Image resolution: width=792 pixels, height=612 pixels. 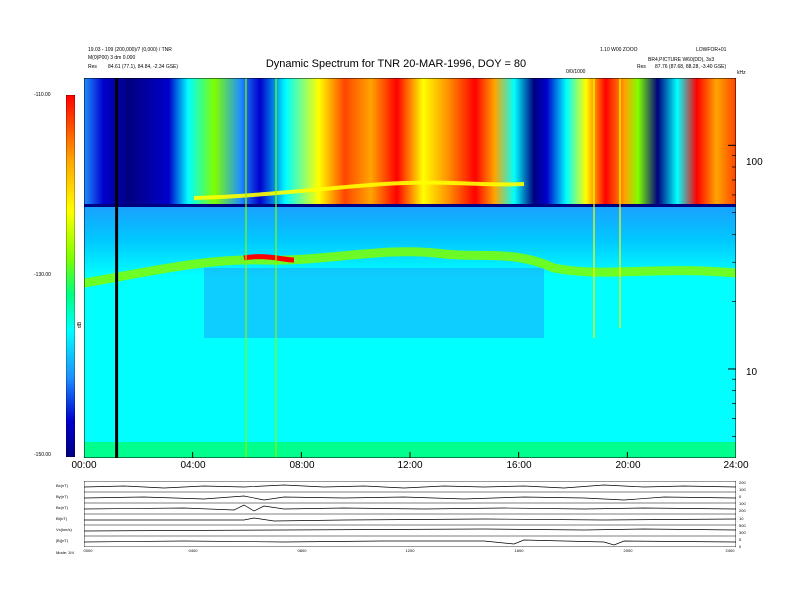 I want to click on y-tick-label-10: 10, so click(x=752, y=372).